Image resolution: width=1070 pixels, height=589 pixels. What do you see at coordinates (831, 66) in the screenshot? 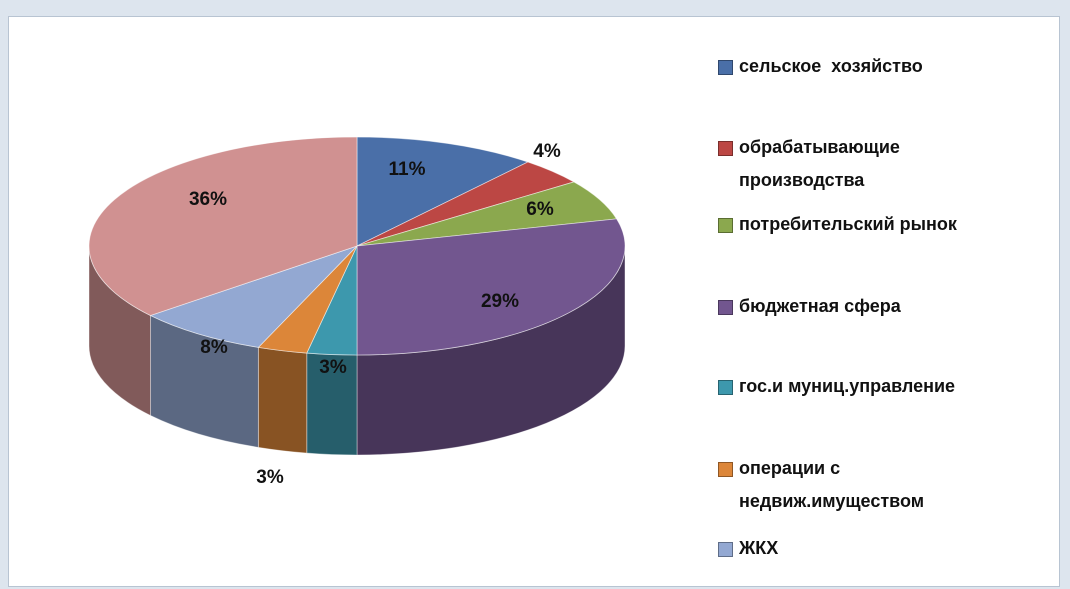
I see `legend-label: сельское хозяйство` at bounding box center [831, 66].